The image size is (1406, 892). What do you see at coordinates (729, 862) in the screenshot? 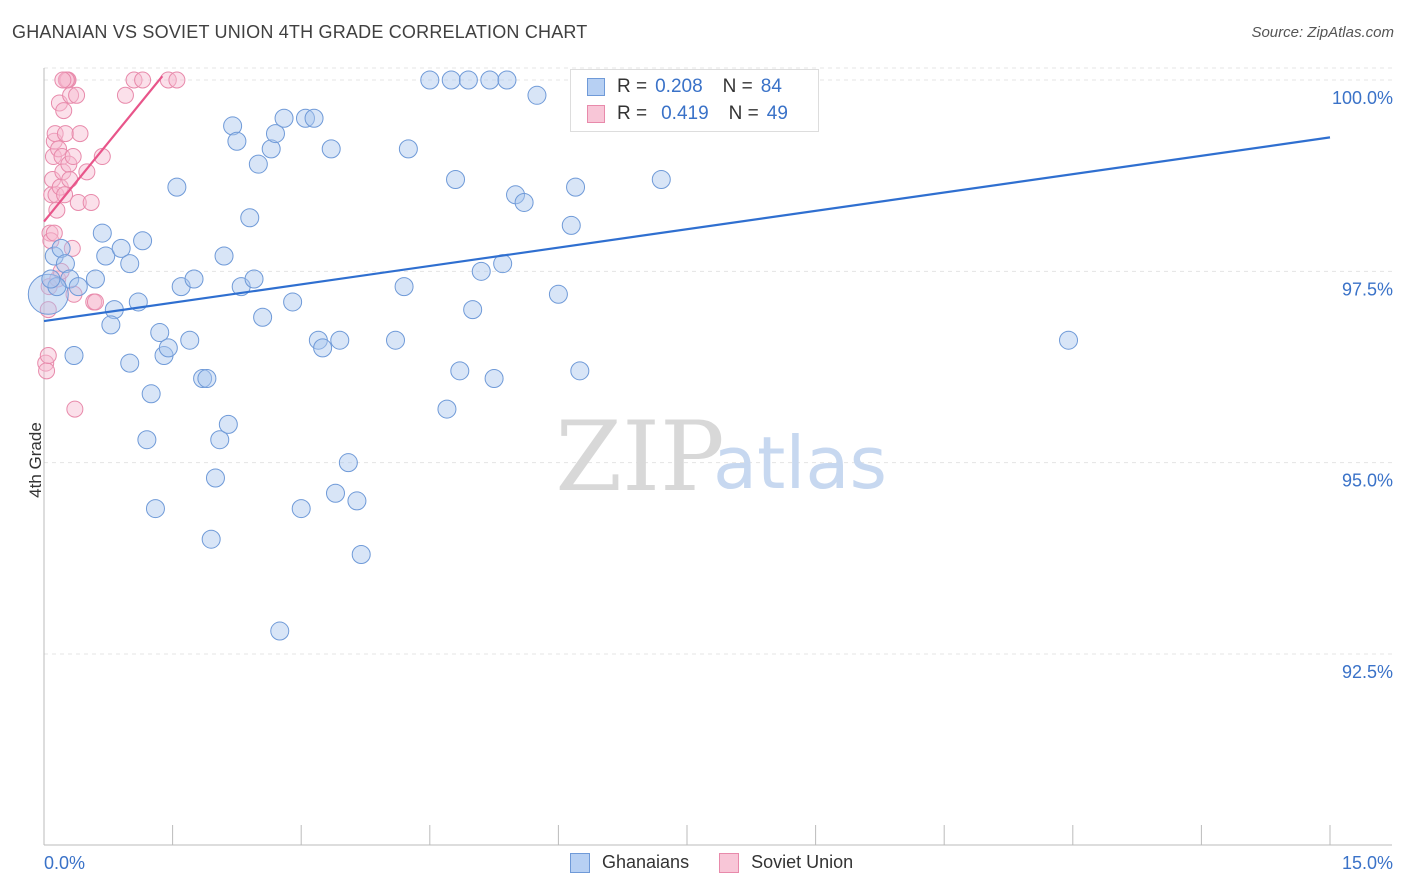
I see `bottom-legend-swatch-pink` at bounding box center [729, 862].